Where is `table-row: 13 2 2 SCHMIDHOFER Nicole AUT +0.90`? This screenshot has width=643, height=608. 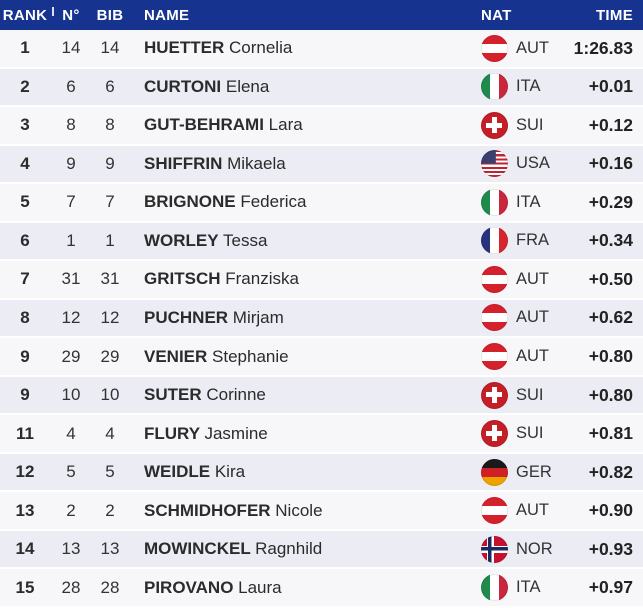
table-row: 13 2 2 SCHMIDHOFER Nicole AUT +0.90 is located at coordinates (321, 511).